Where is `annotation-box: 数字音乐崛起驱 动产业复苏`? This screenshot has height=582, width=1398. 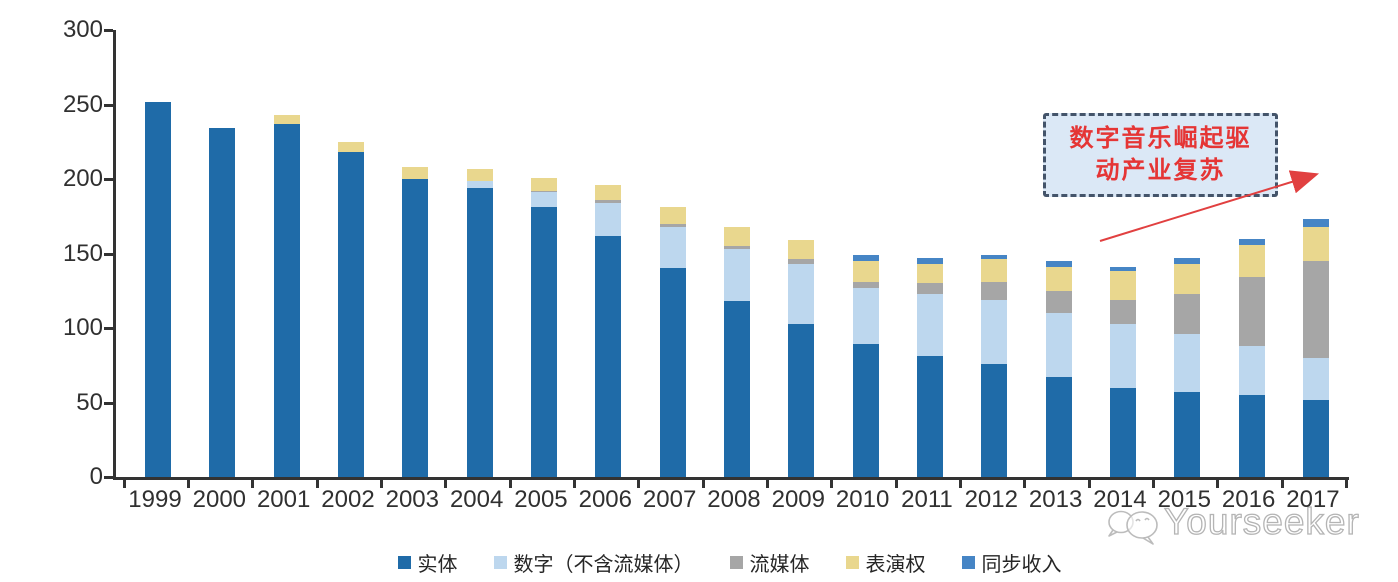
annotation-box: 数字音乐崛起驱 动产业复苏 is located at coordinates (1160, 155).